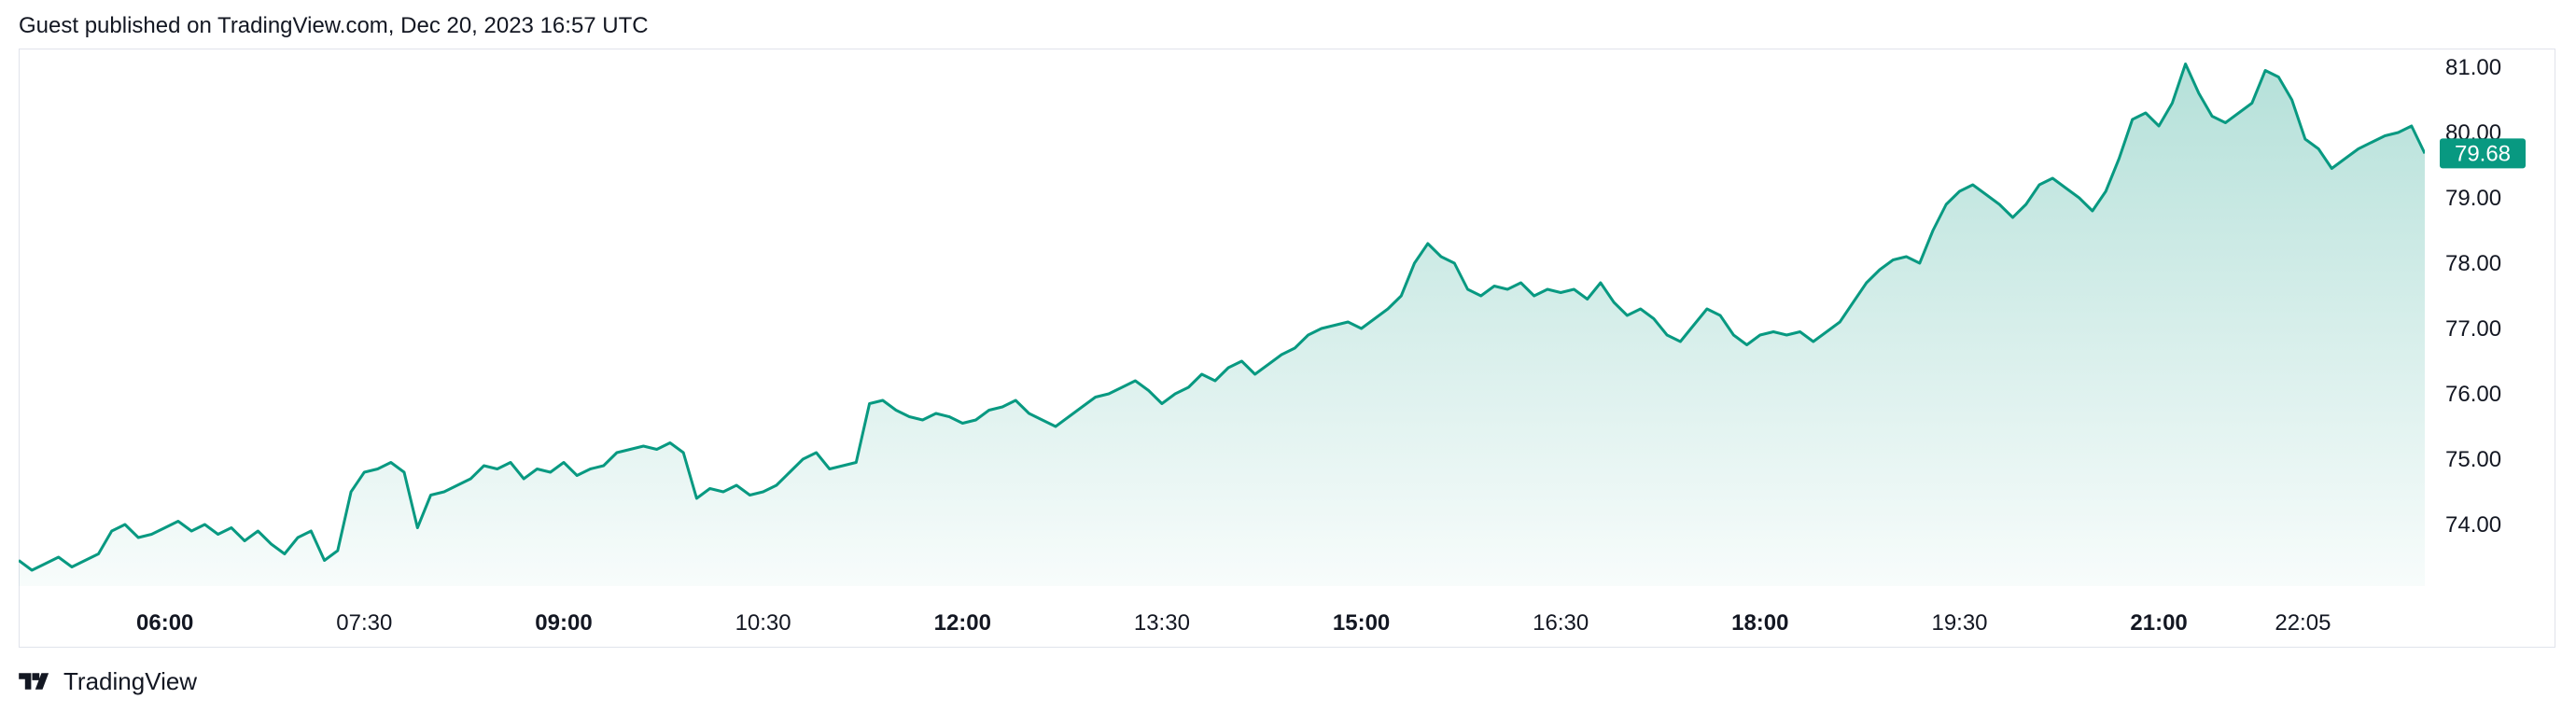 The height and width of the screenshot is (713, 2576). I want to click on y-tick-label: 74.00, so click(2473, 525).